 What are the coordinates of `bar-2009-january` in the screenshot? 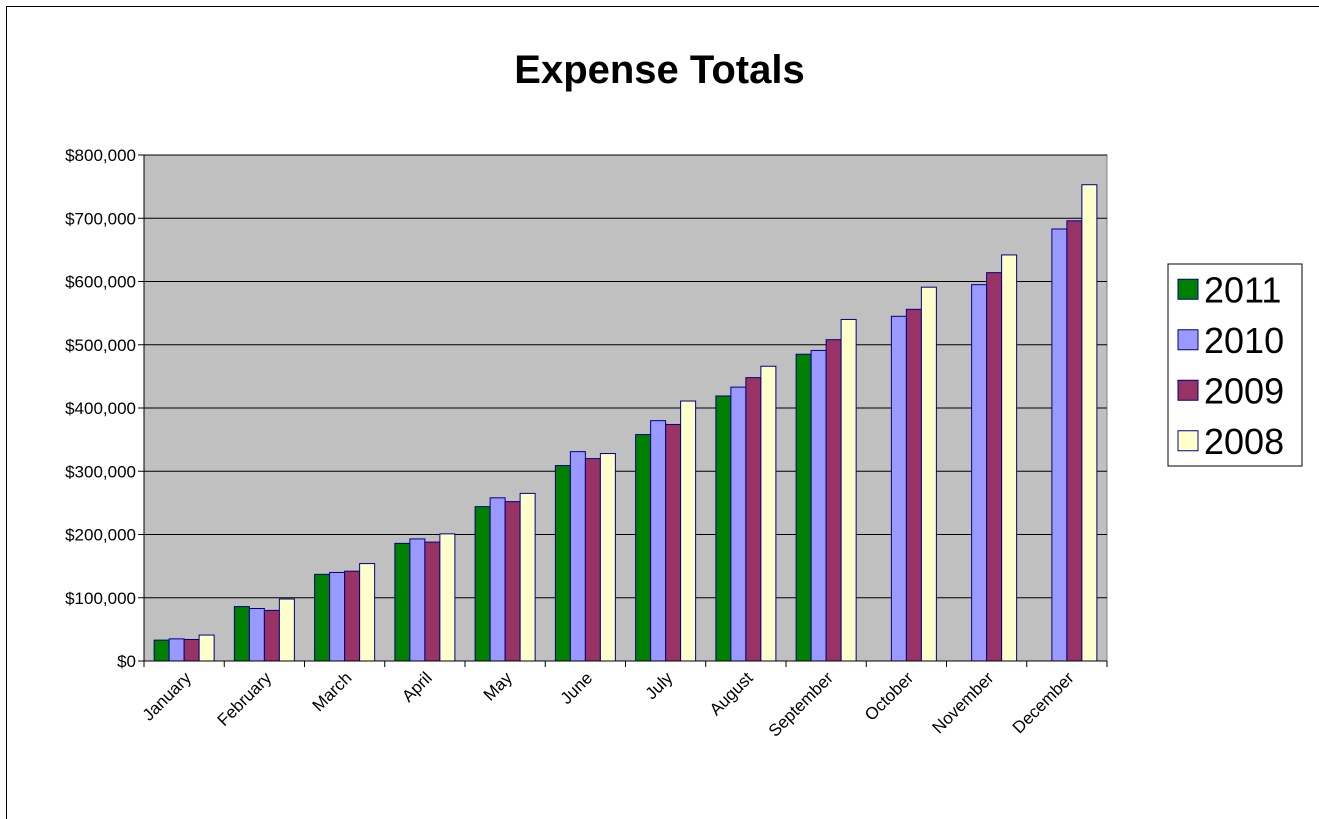 It's located at (191, 650).